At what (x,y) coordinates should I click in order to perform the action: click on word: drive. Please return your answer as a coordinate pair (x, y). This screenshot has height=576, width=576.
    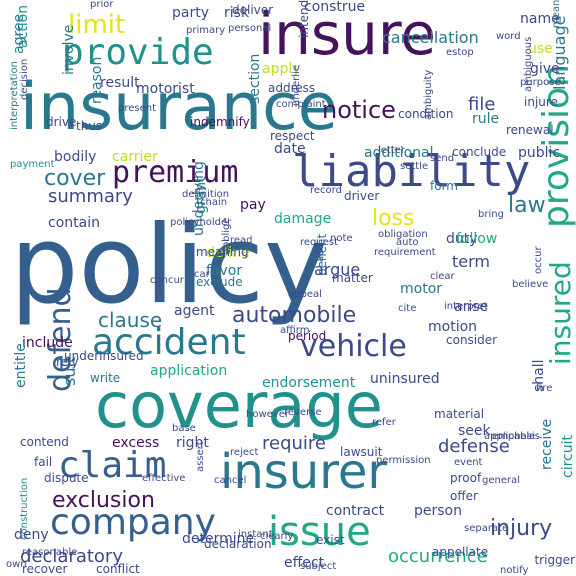
    Looking at the image, I should click on (61, 122).